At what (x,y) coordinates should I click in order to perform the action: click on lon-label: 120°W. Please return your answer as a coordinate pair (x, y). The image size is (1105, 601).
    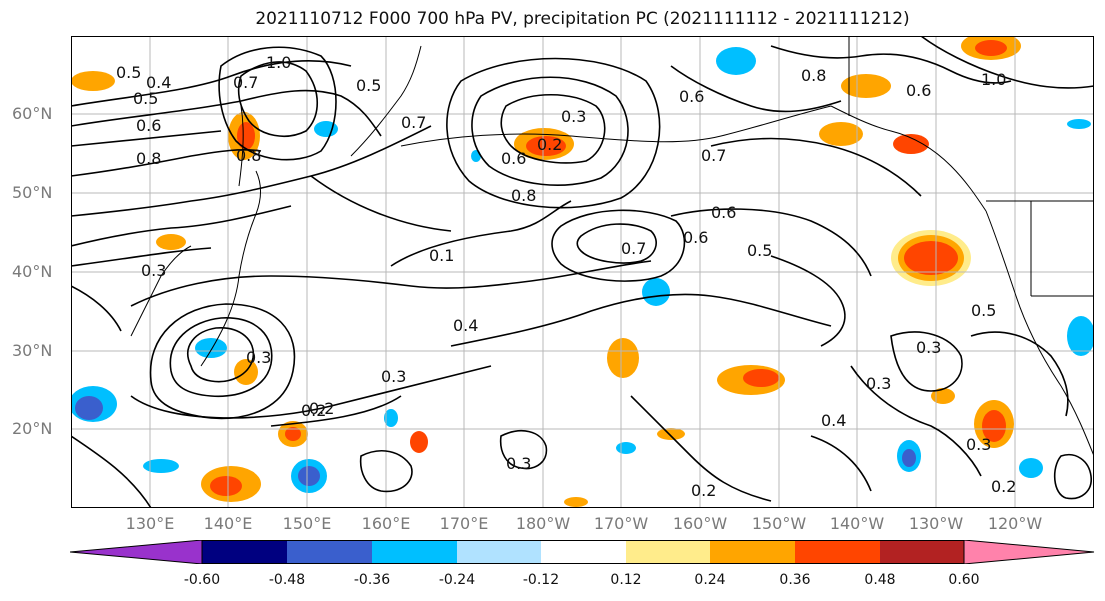
    Looking at the image, I should click on (1015, 523).